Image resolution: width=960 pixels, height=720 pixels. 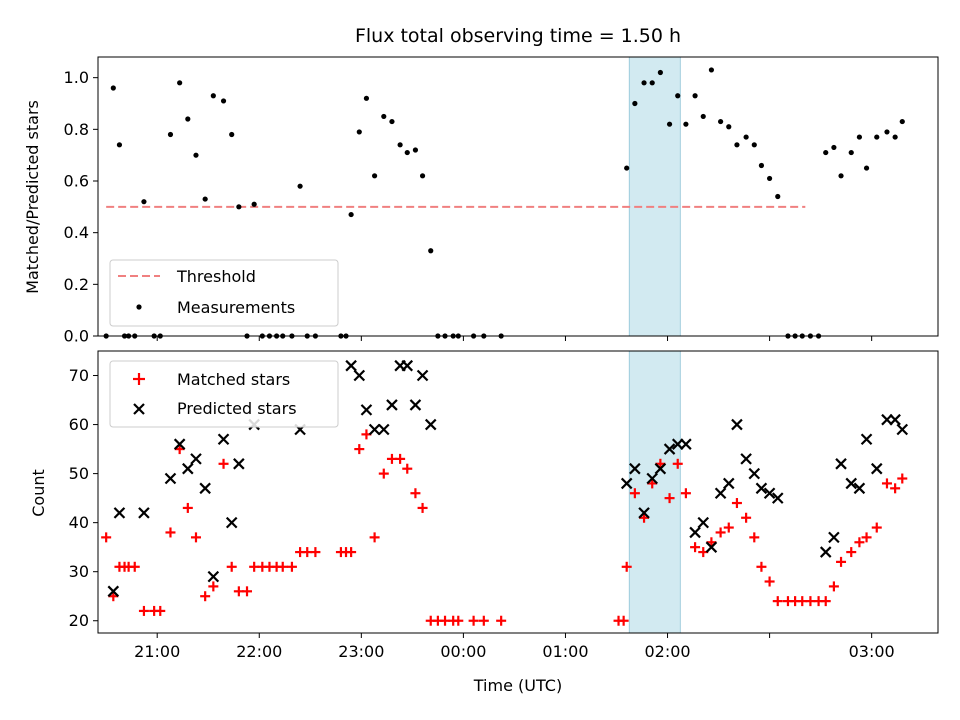 I want to click on legend-matched-label: Matched stars, so click(x=233, y=379).